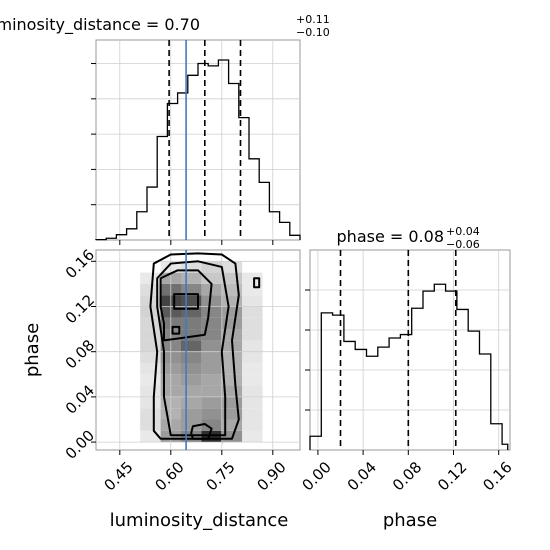  I want to click on y-tick-label: 0.08, so click(80, 354).